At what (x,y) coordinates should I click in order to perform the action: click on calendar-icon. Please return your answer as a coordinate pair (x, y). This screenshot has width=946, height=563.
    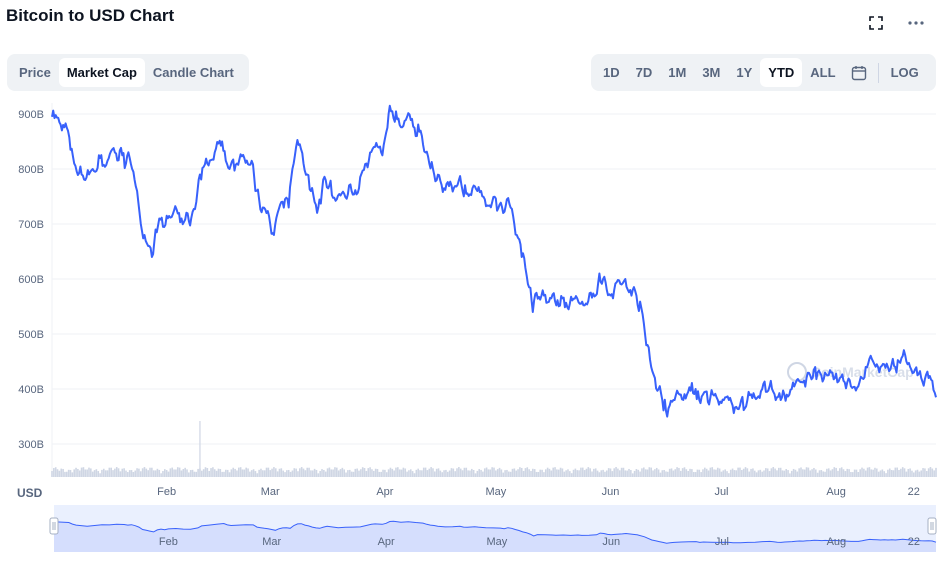
    Looking at the image, I should click on (859, 72).